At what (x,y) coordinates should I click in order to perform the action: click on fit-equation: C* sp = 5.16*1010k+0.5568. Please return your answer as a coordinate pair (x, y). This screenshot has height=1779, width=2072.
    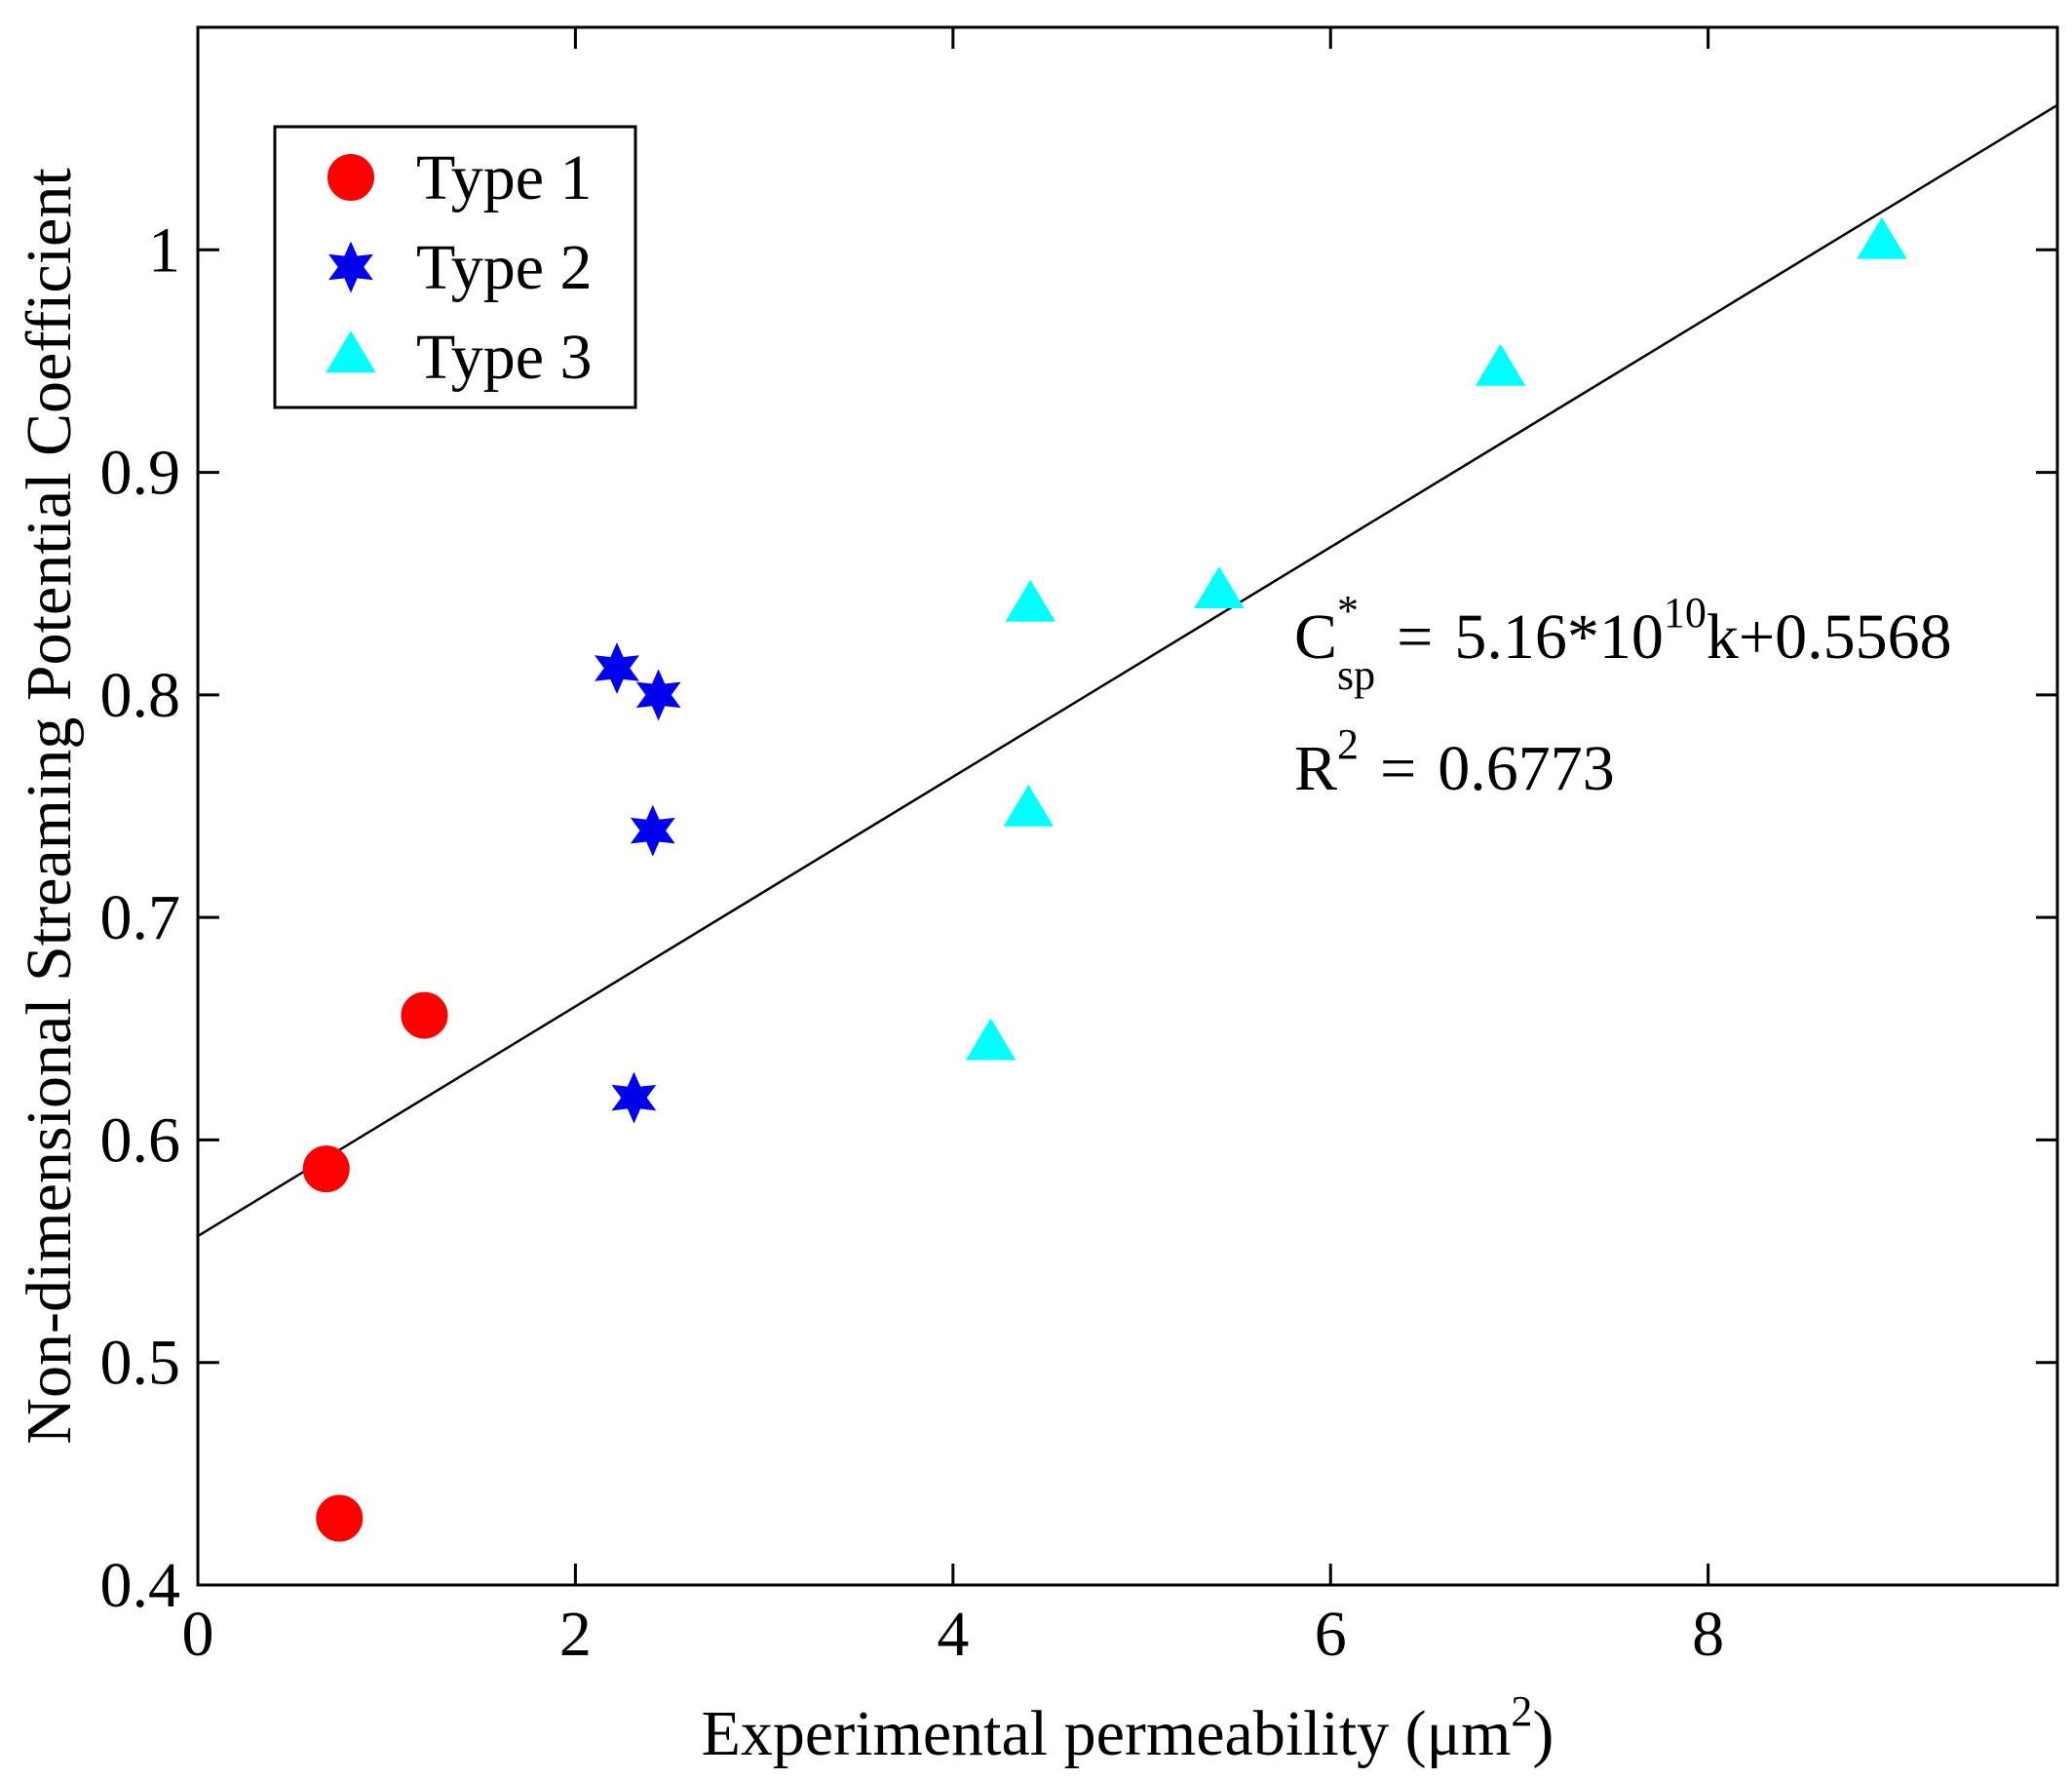
    Looking at the image, I should click on (1623, 643).